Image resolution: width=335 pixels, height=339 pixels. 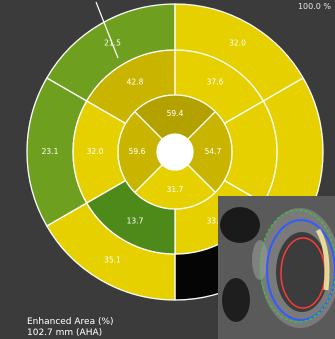 What do you see at coordinates (65, 333) in the screenshot?
I see `legend-value: 102.7 mm (AHA)` at bounding box center [65, 333].